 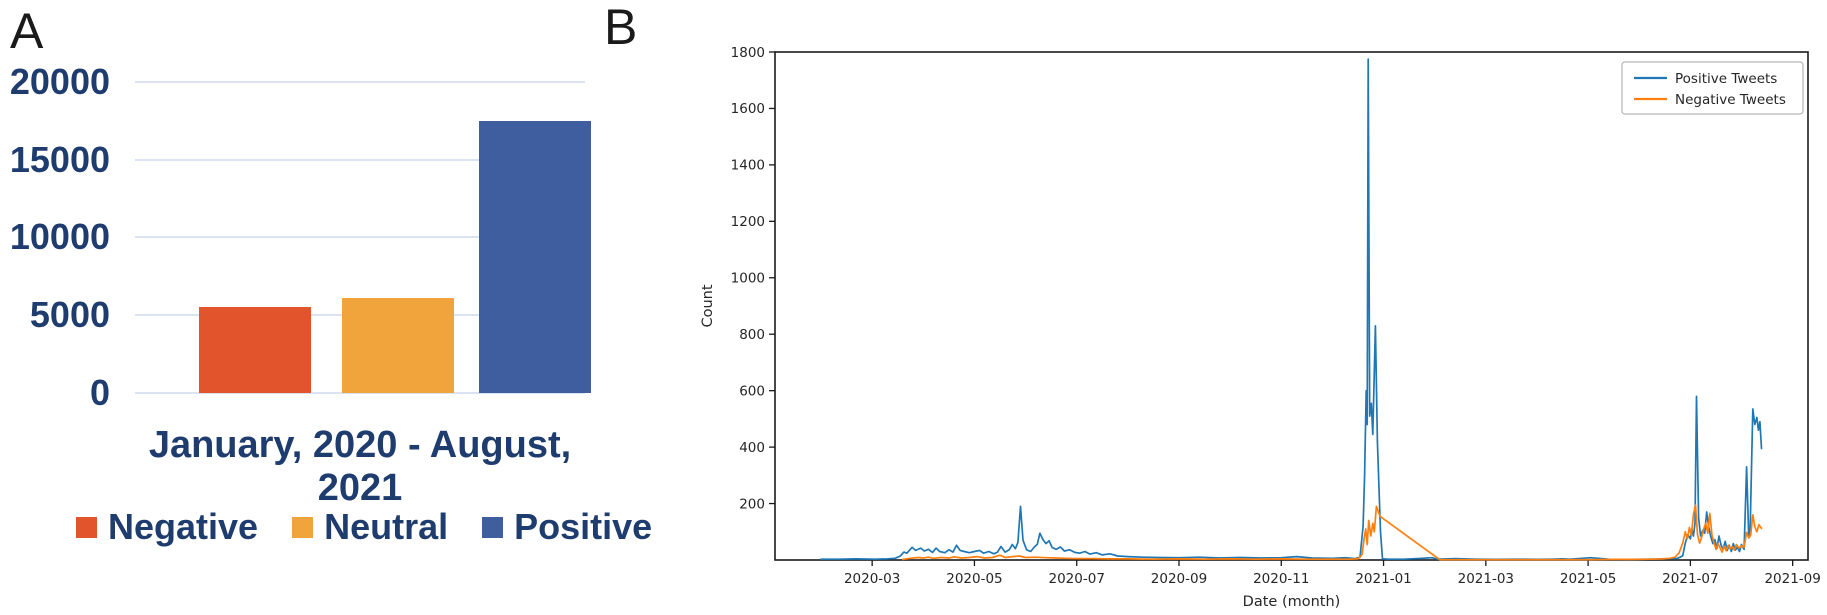 I want to click on x-tick-label: 2021-05, so click(x=1588, y=579).